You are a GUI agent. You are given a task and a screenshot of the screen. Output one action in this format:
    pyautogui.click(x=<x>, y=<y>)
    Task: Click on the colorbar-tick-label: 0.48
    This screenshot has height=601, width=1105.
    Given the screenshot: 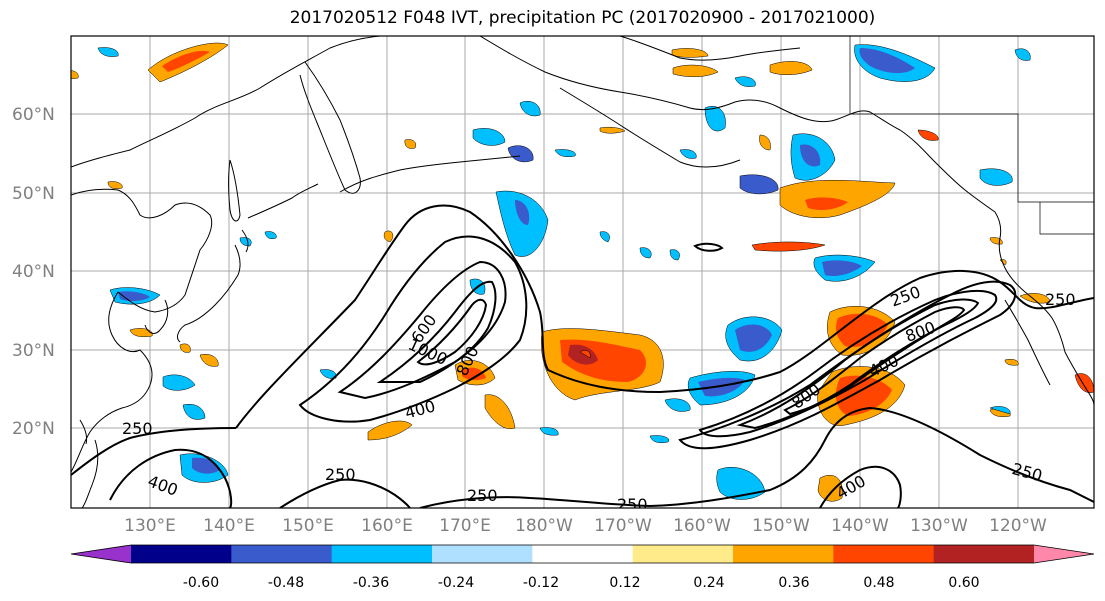 What is the action you would take?
    pyautogui.click(x=878, y=583)
    